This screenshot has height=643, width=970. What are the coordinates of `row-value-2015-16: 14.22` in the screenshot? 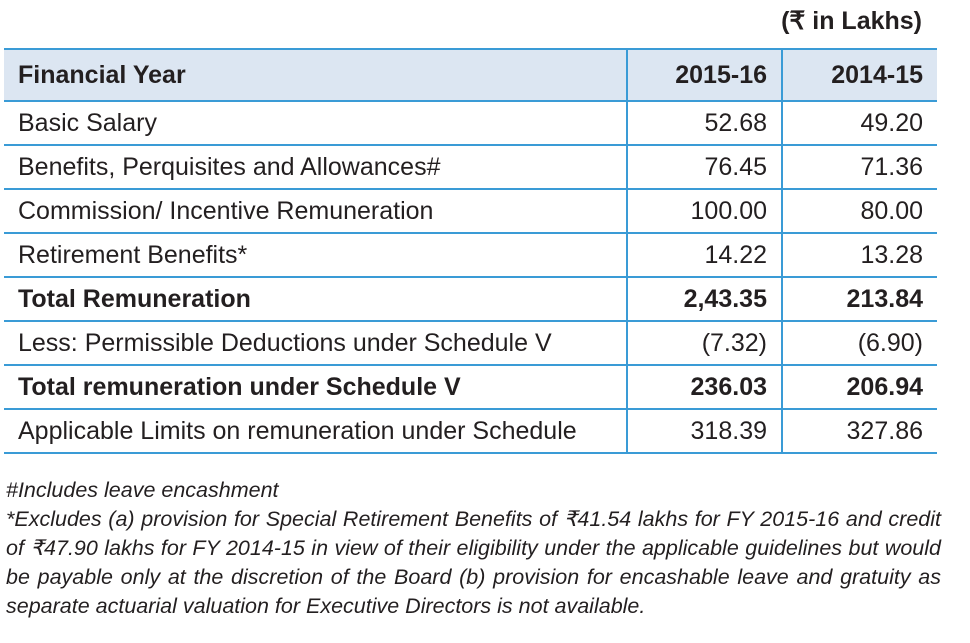 It's located at (704, 255).